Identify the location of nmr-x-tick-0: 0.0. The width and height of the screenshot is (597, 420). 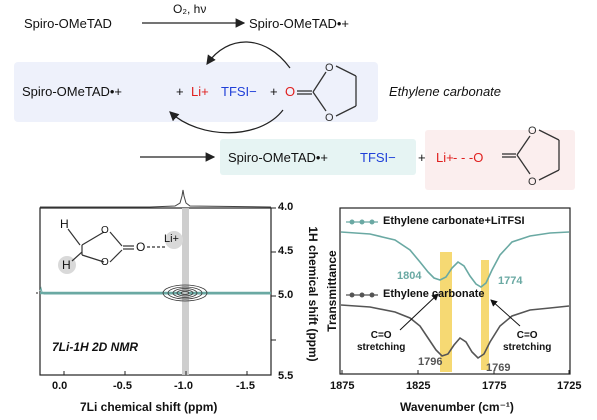
(60, 386).